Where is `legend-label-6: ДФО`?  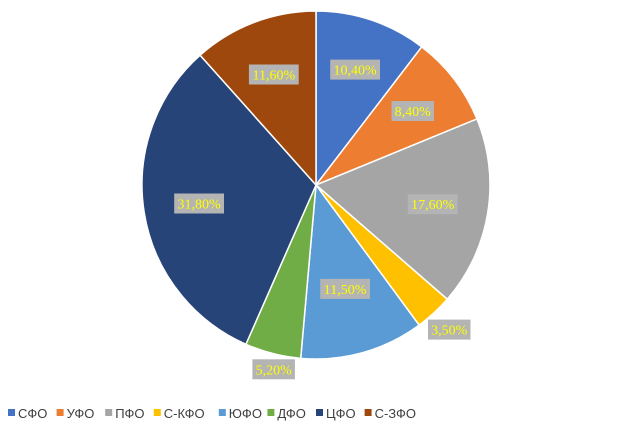 legend-label-6: ДФО is located at coordinates (291, 413).